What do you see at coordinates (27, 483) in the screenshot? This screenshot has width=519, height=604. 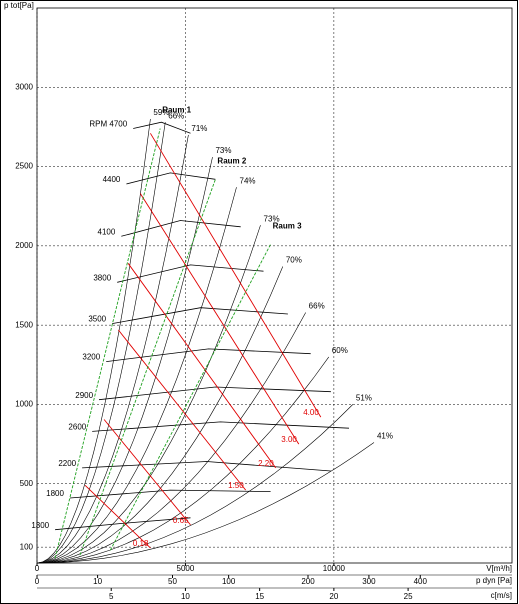 I see `y-tick-label: 500` at bounding box center [27, 483].